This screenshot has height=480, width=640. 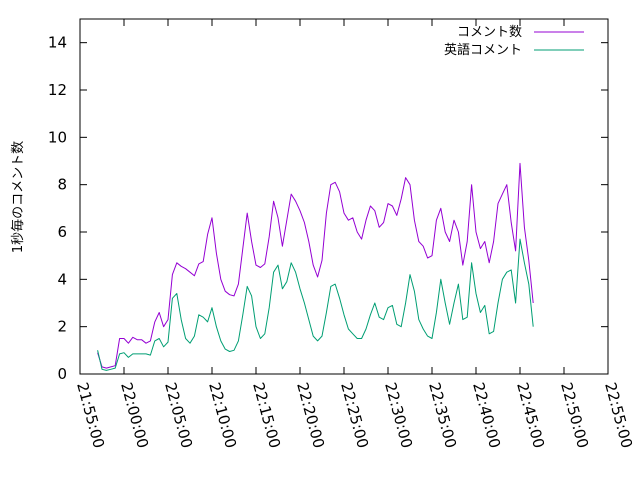 What do you see at coordinates (62, 374) in the screenshot?
I see `y-tick-label: 0` at bounding box center [62, 374].